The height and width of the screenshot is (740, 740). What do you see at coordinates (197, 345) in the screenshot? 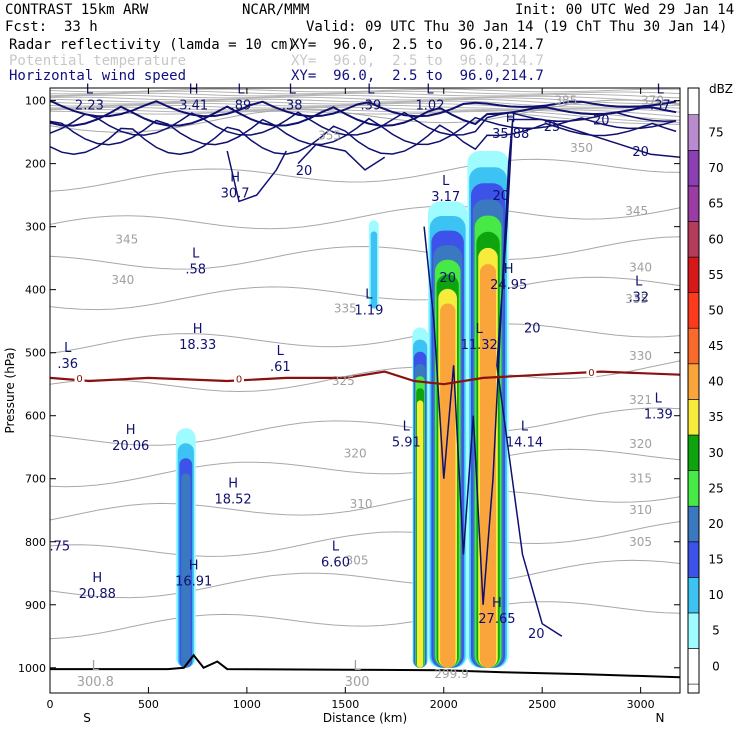
I see `extremum-value: 18.33` at bounding box center [197, 345].